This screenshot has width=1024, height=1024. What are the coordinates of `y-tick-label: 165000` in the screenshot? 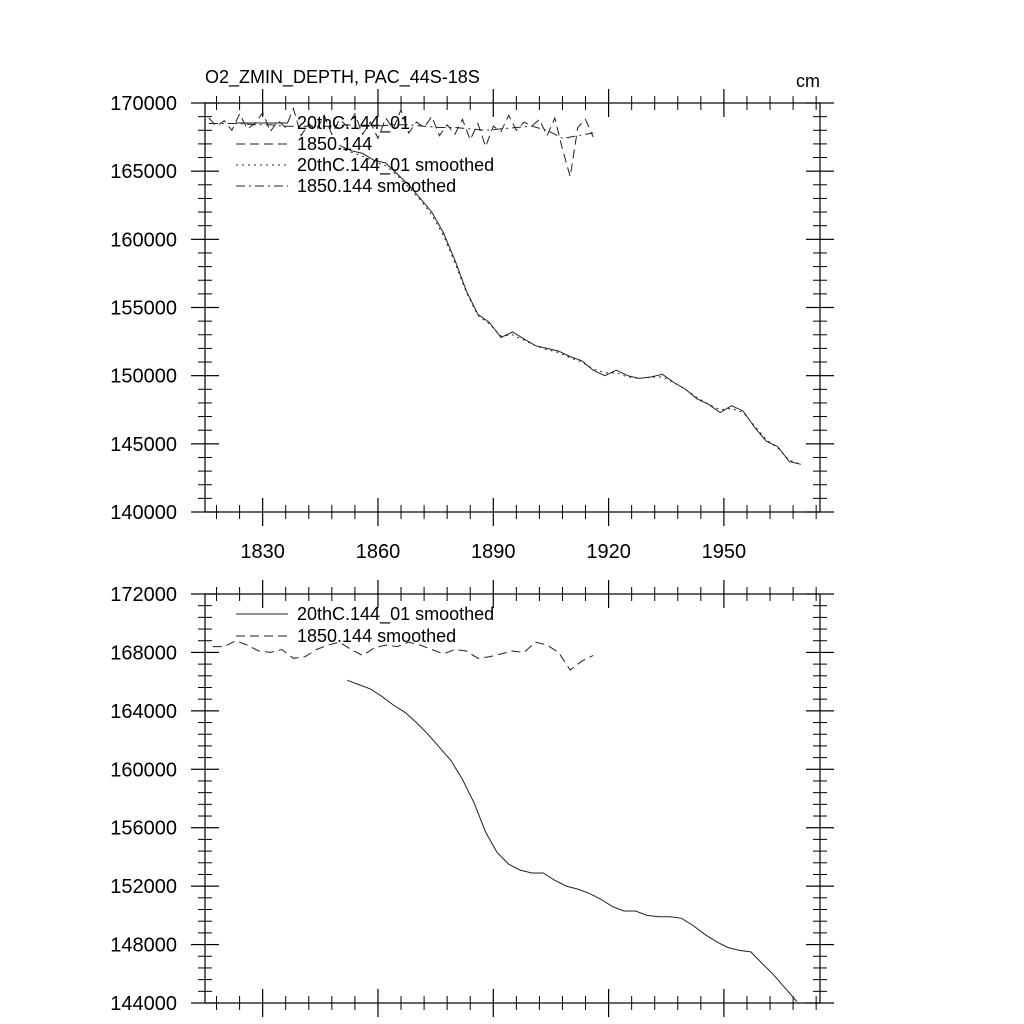 It's located at (143, 172).